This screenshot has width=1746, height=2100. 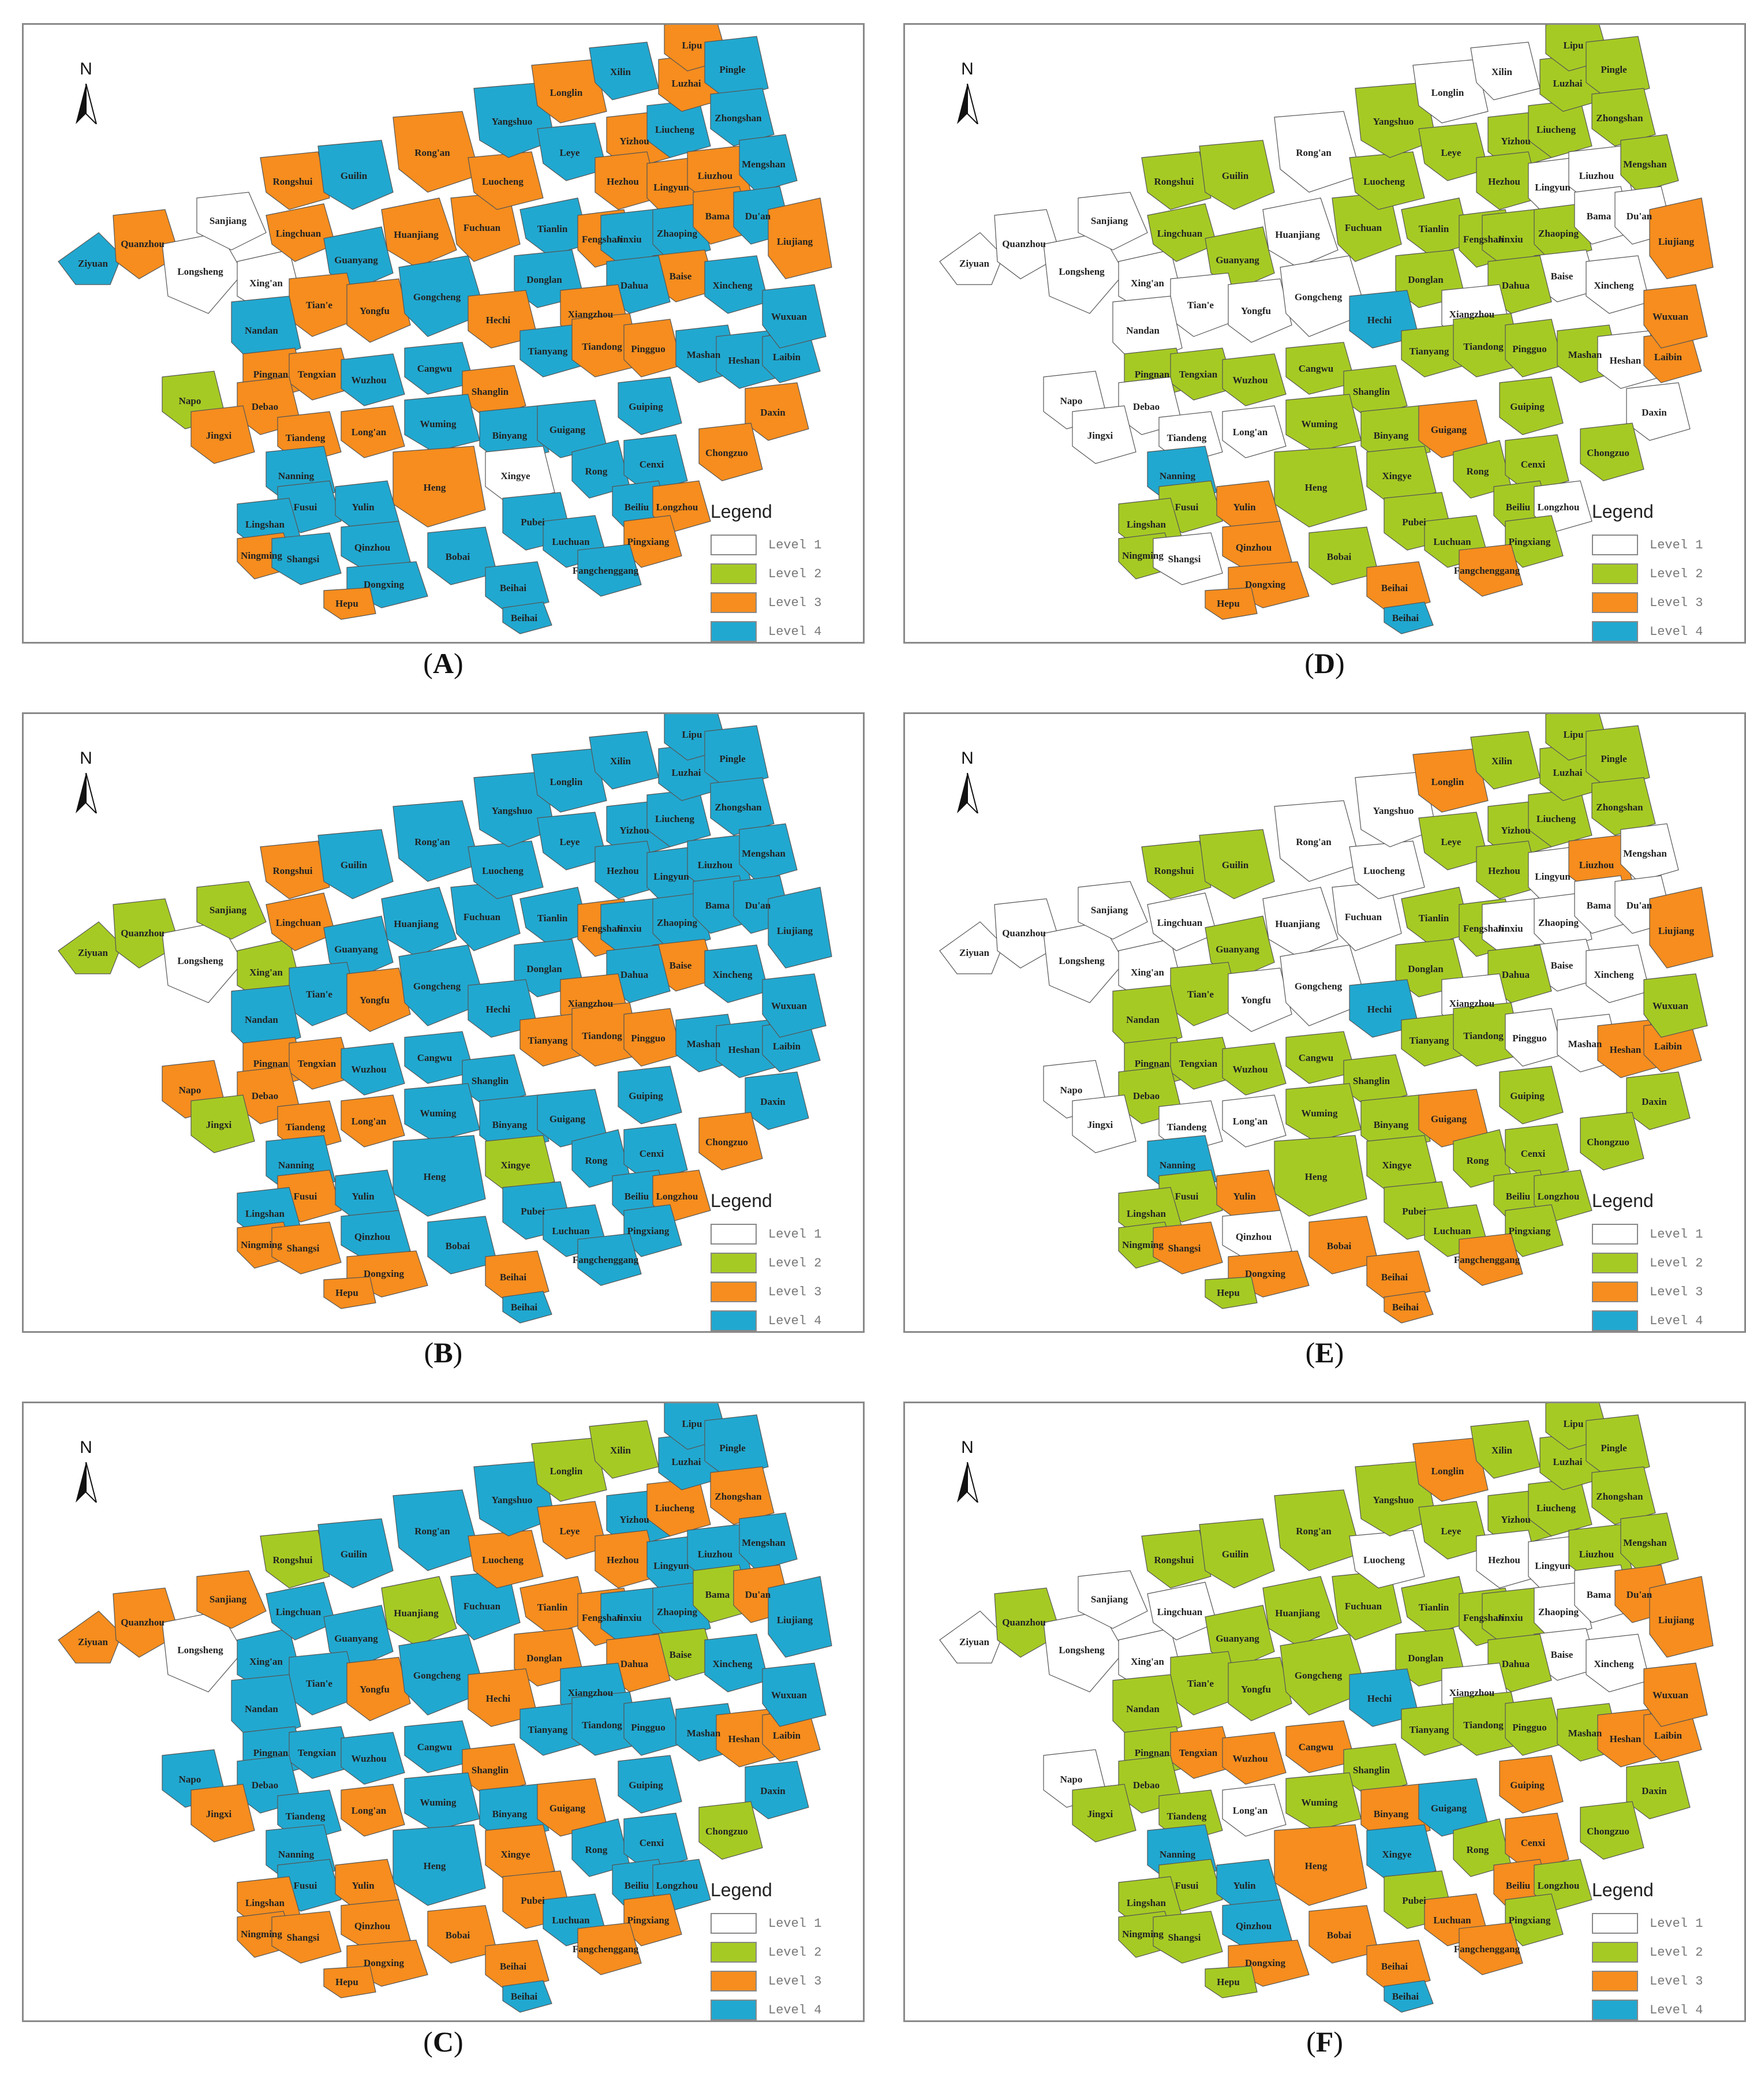 What do you see at coordinates (368, 1758) in the screenshot?
I see `place-label: Wuzhou` at bounding box center [368, 1758].